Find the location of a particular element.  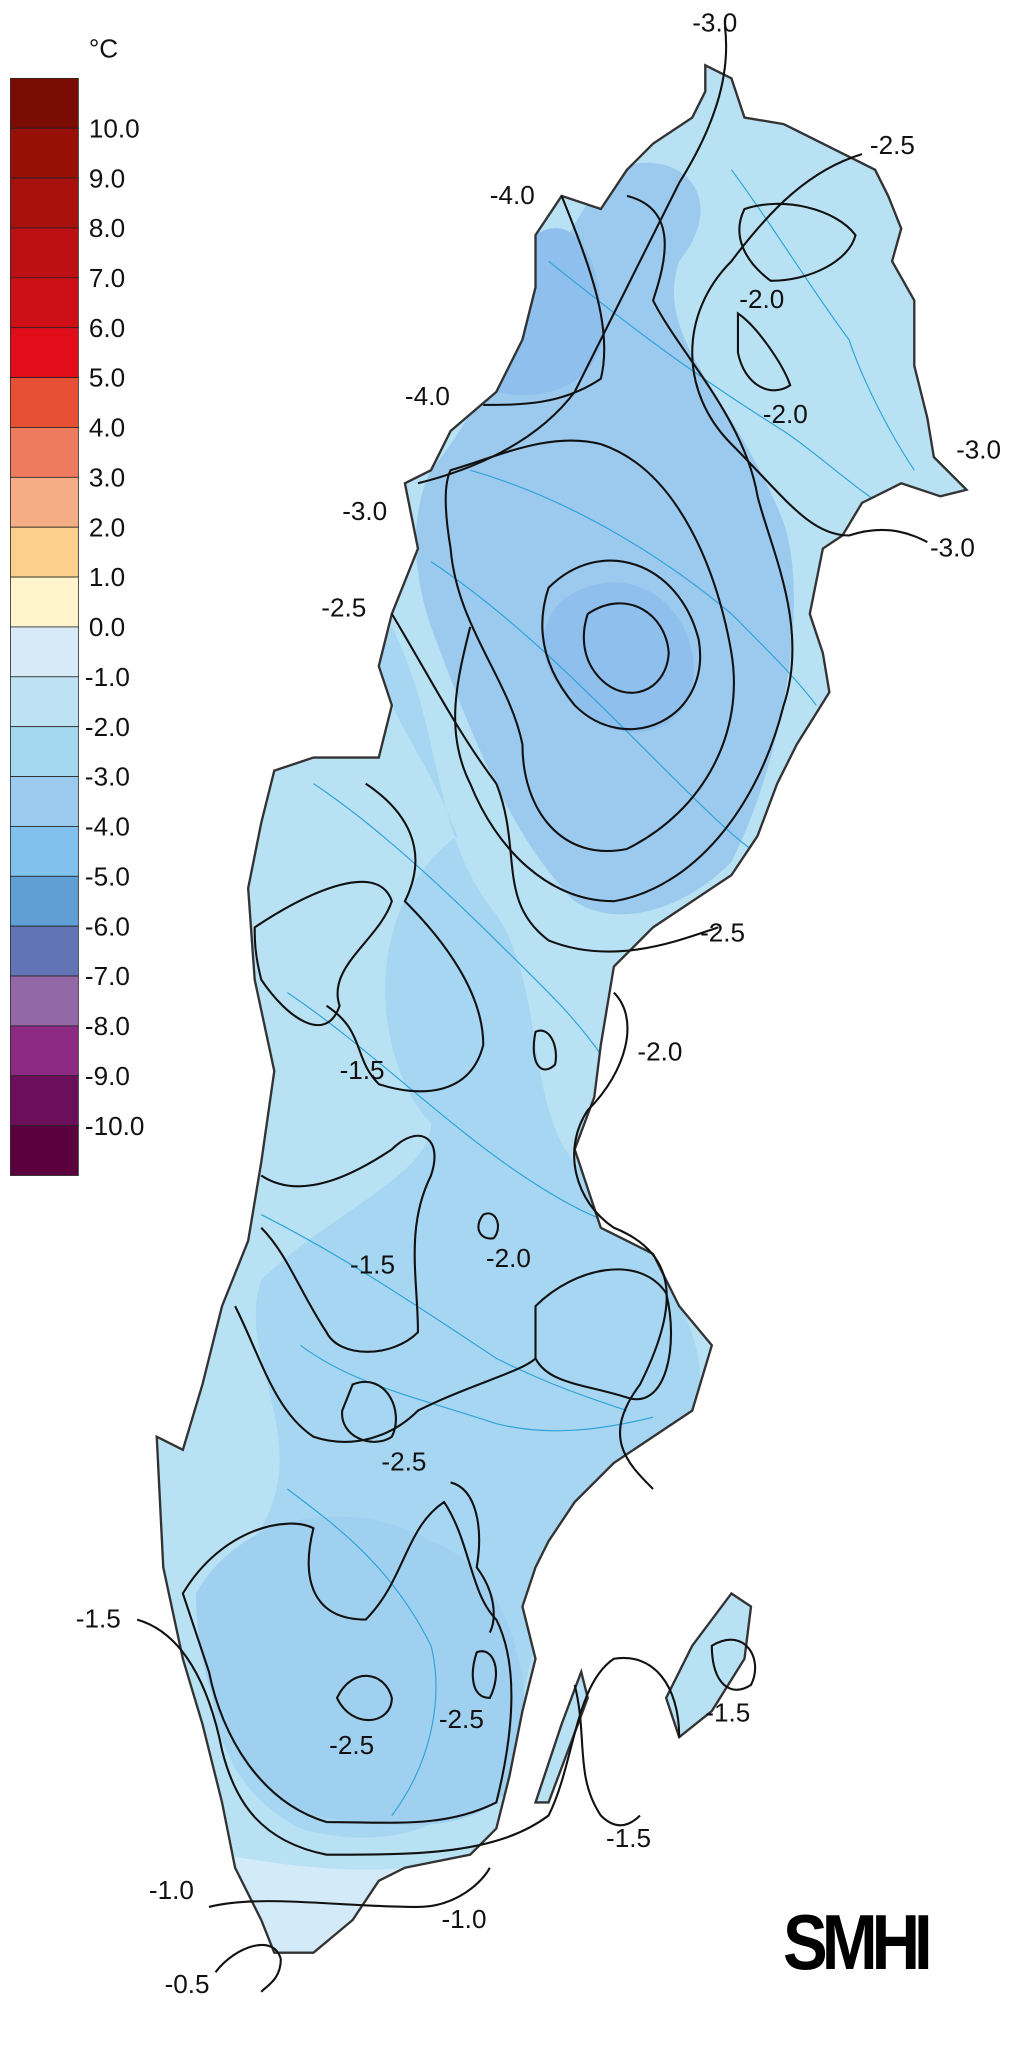

legend-label: 3.0 is located at coordinates (107, 477).